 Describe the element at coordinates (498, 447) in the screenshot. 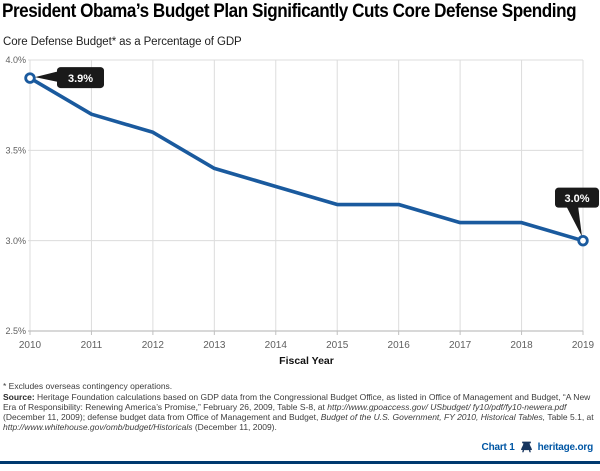

I see `chart-number: Chart 1` at that location.